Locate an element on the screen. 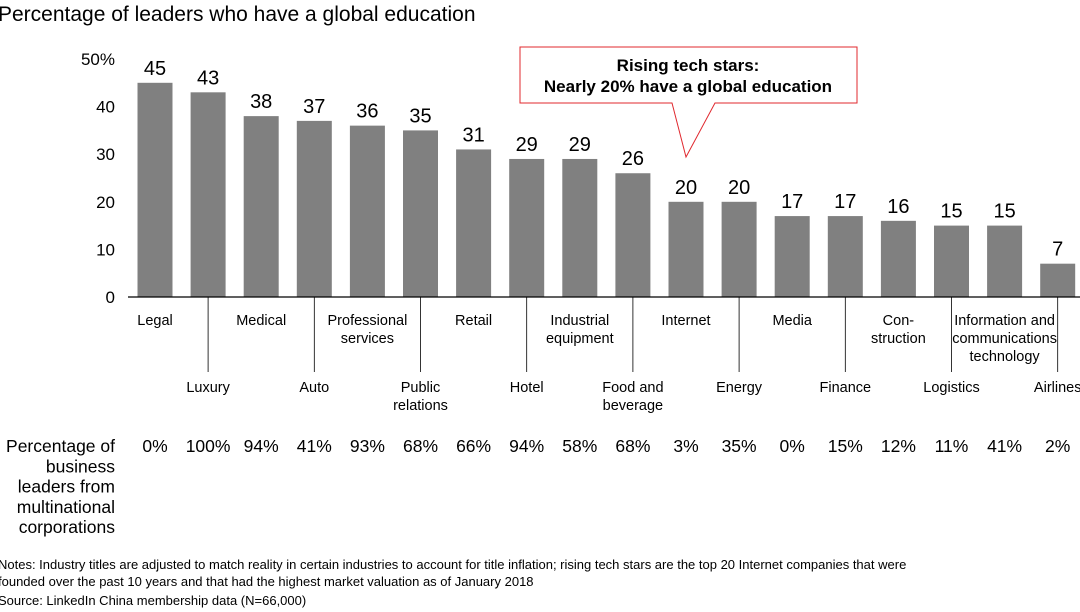  x-tick-label: Public relations is located at coordinates (420, 397).